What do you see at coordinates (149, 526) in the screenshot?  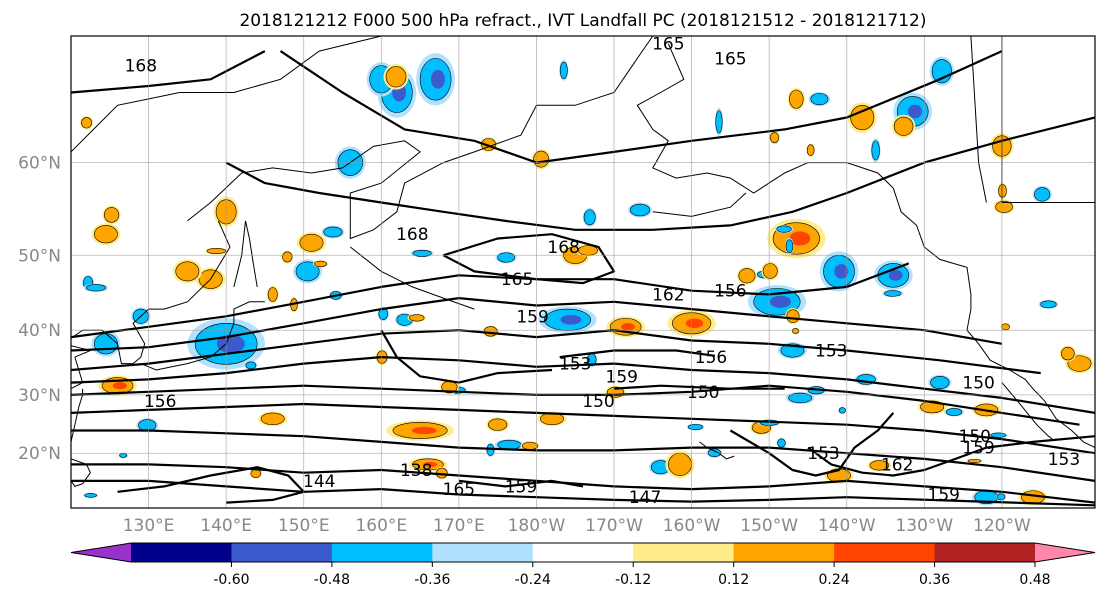 I see `longitude-tick-label: 130°E` at bounding box center [149, 526].